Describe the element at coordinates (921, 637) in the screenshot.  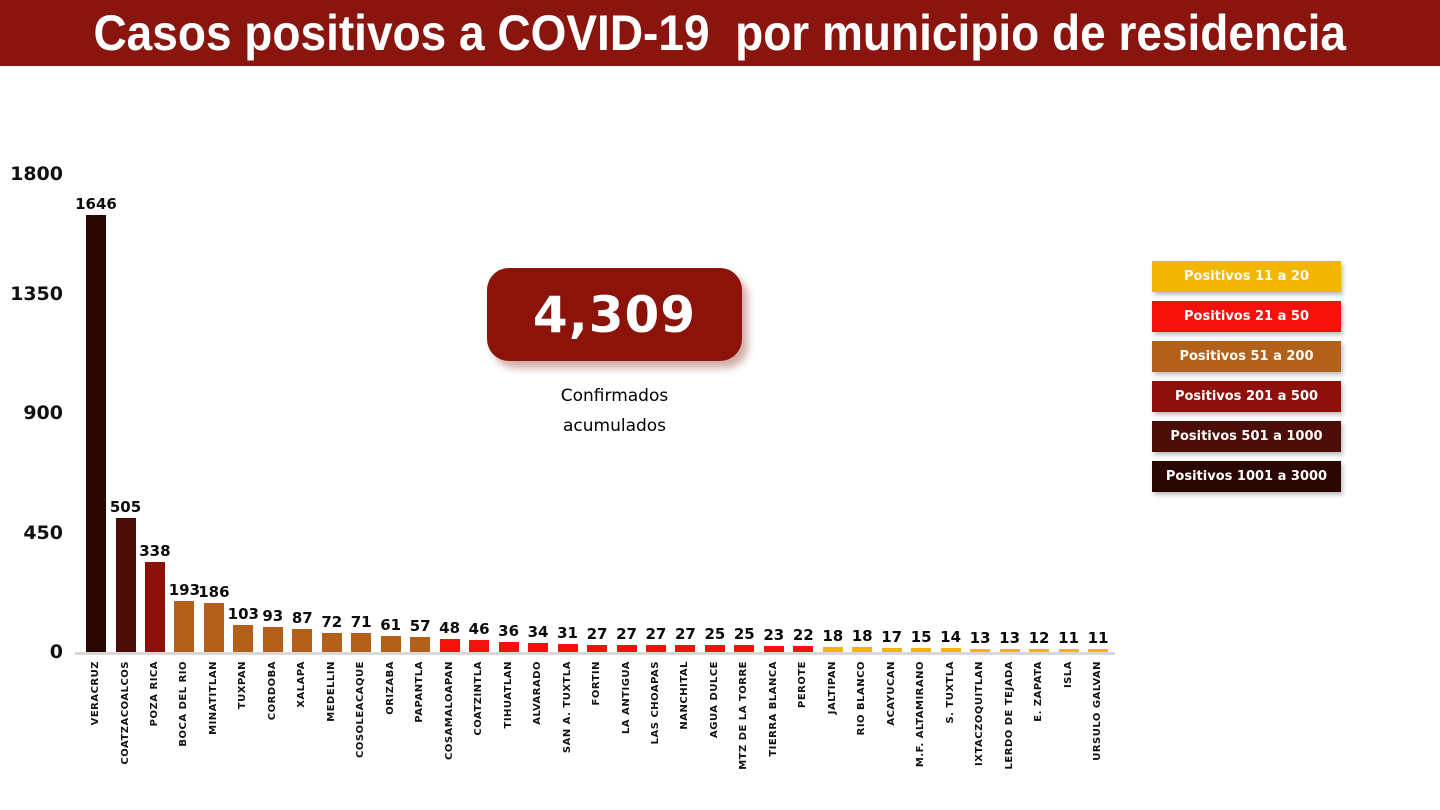
I see `bar-value-label: 15` at that location.